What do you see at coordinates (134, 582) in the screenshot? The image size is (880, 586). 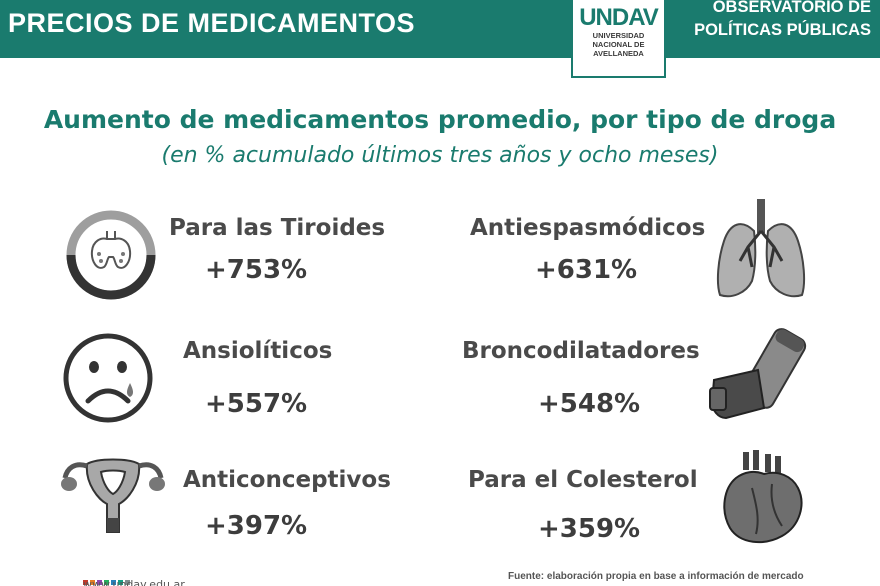 I see `website-link: www.undav.edu.ar` at bounding box center [134, 582].